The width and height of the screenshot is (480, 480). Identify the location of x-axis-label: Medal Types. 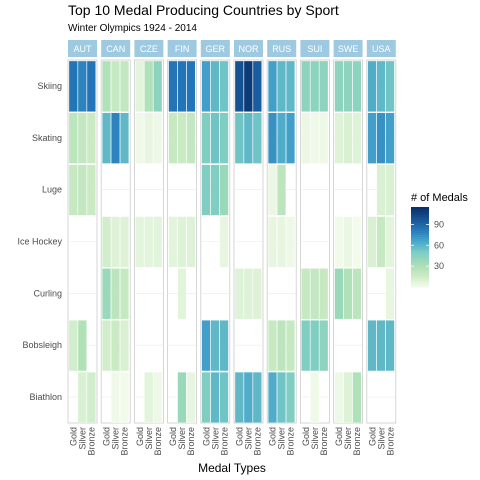
(232, 468).